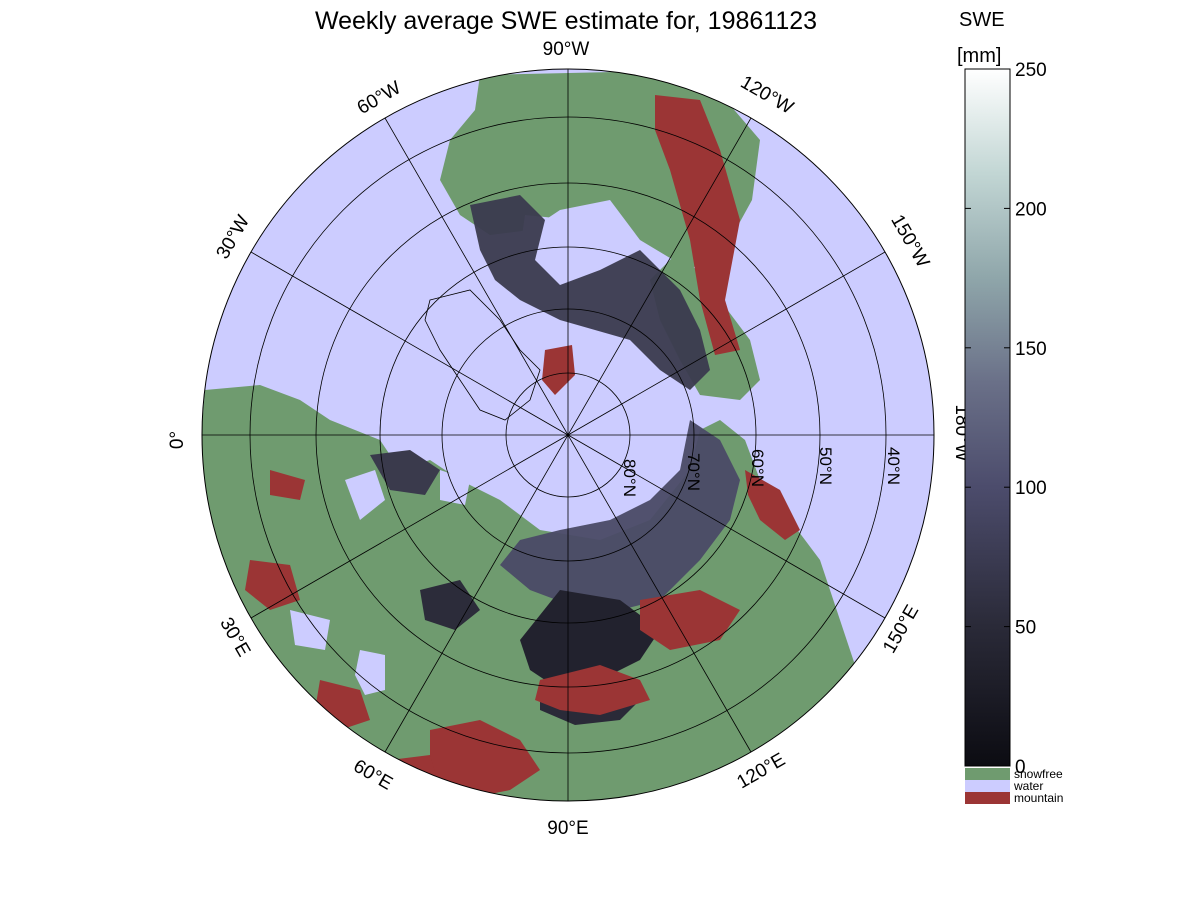 This screenshot has width=1200, height=905. Describe the element at coordinates (987, 417) in the screenshot. I see `colorbar-gradient` at that location.